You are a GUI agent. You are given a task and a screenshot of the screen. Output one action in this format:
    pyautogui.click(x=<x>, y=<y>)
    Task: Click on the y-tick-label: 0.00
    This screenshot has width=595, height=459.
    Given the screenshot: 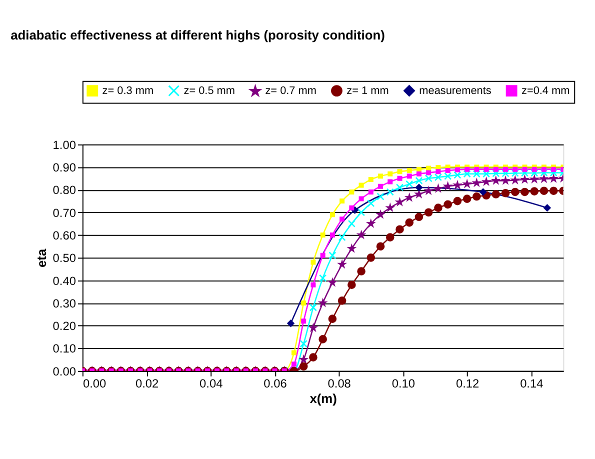 What is the action you would take?
    pyautogui.click(x=64, y=371)
    